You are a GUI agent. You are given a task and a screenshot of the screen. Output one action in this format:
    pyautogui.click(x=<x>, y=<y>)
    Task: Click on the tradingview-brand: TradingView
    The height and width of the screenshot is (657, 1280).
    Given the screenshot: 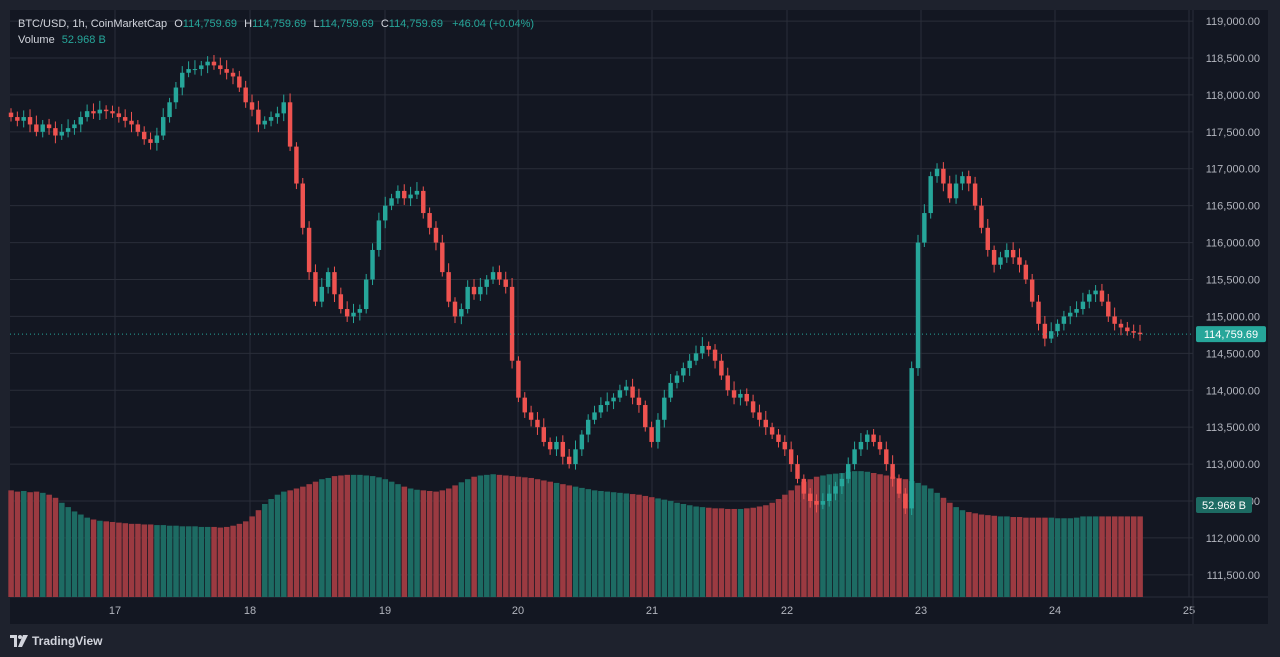 What is the action you would take?
    pyautogui.click(x=67, y=641)
    